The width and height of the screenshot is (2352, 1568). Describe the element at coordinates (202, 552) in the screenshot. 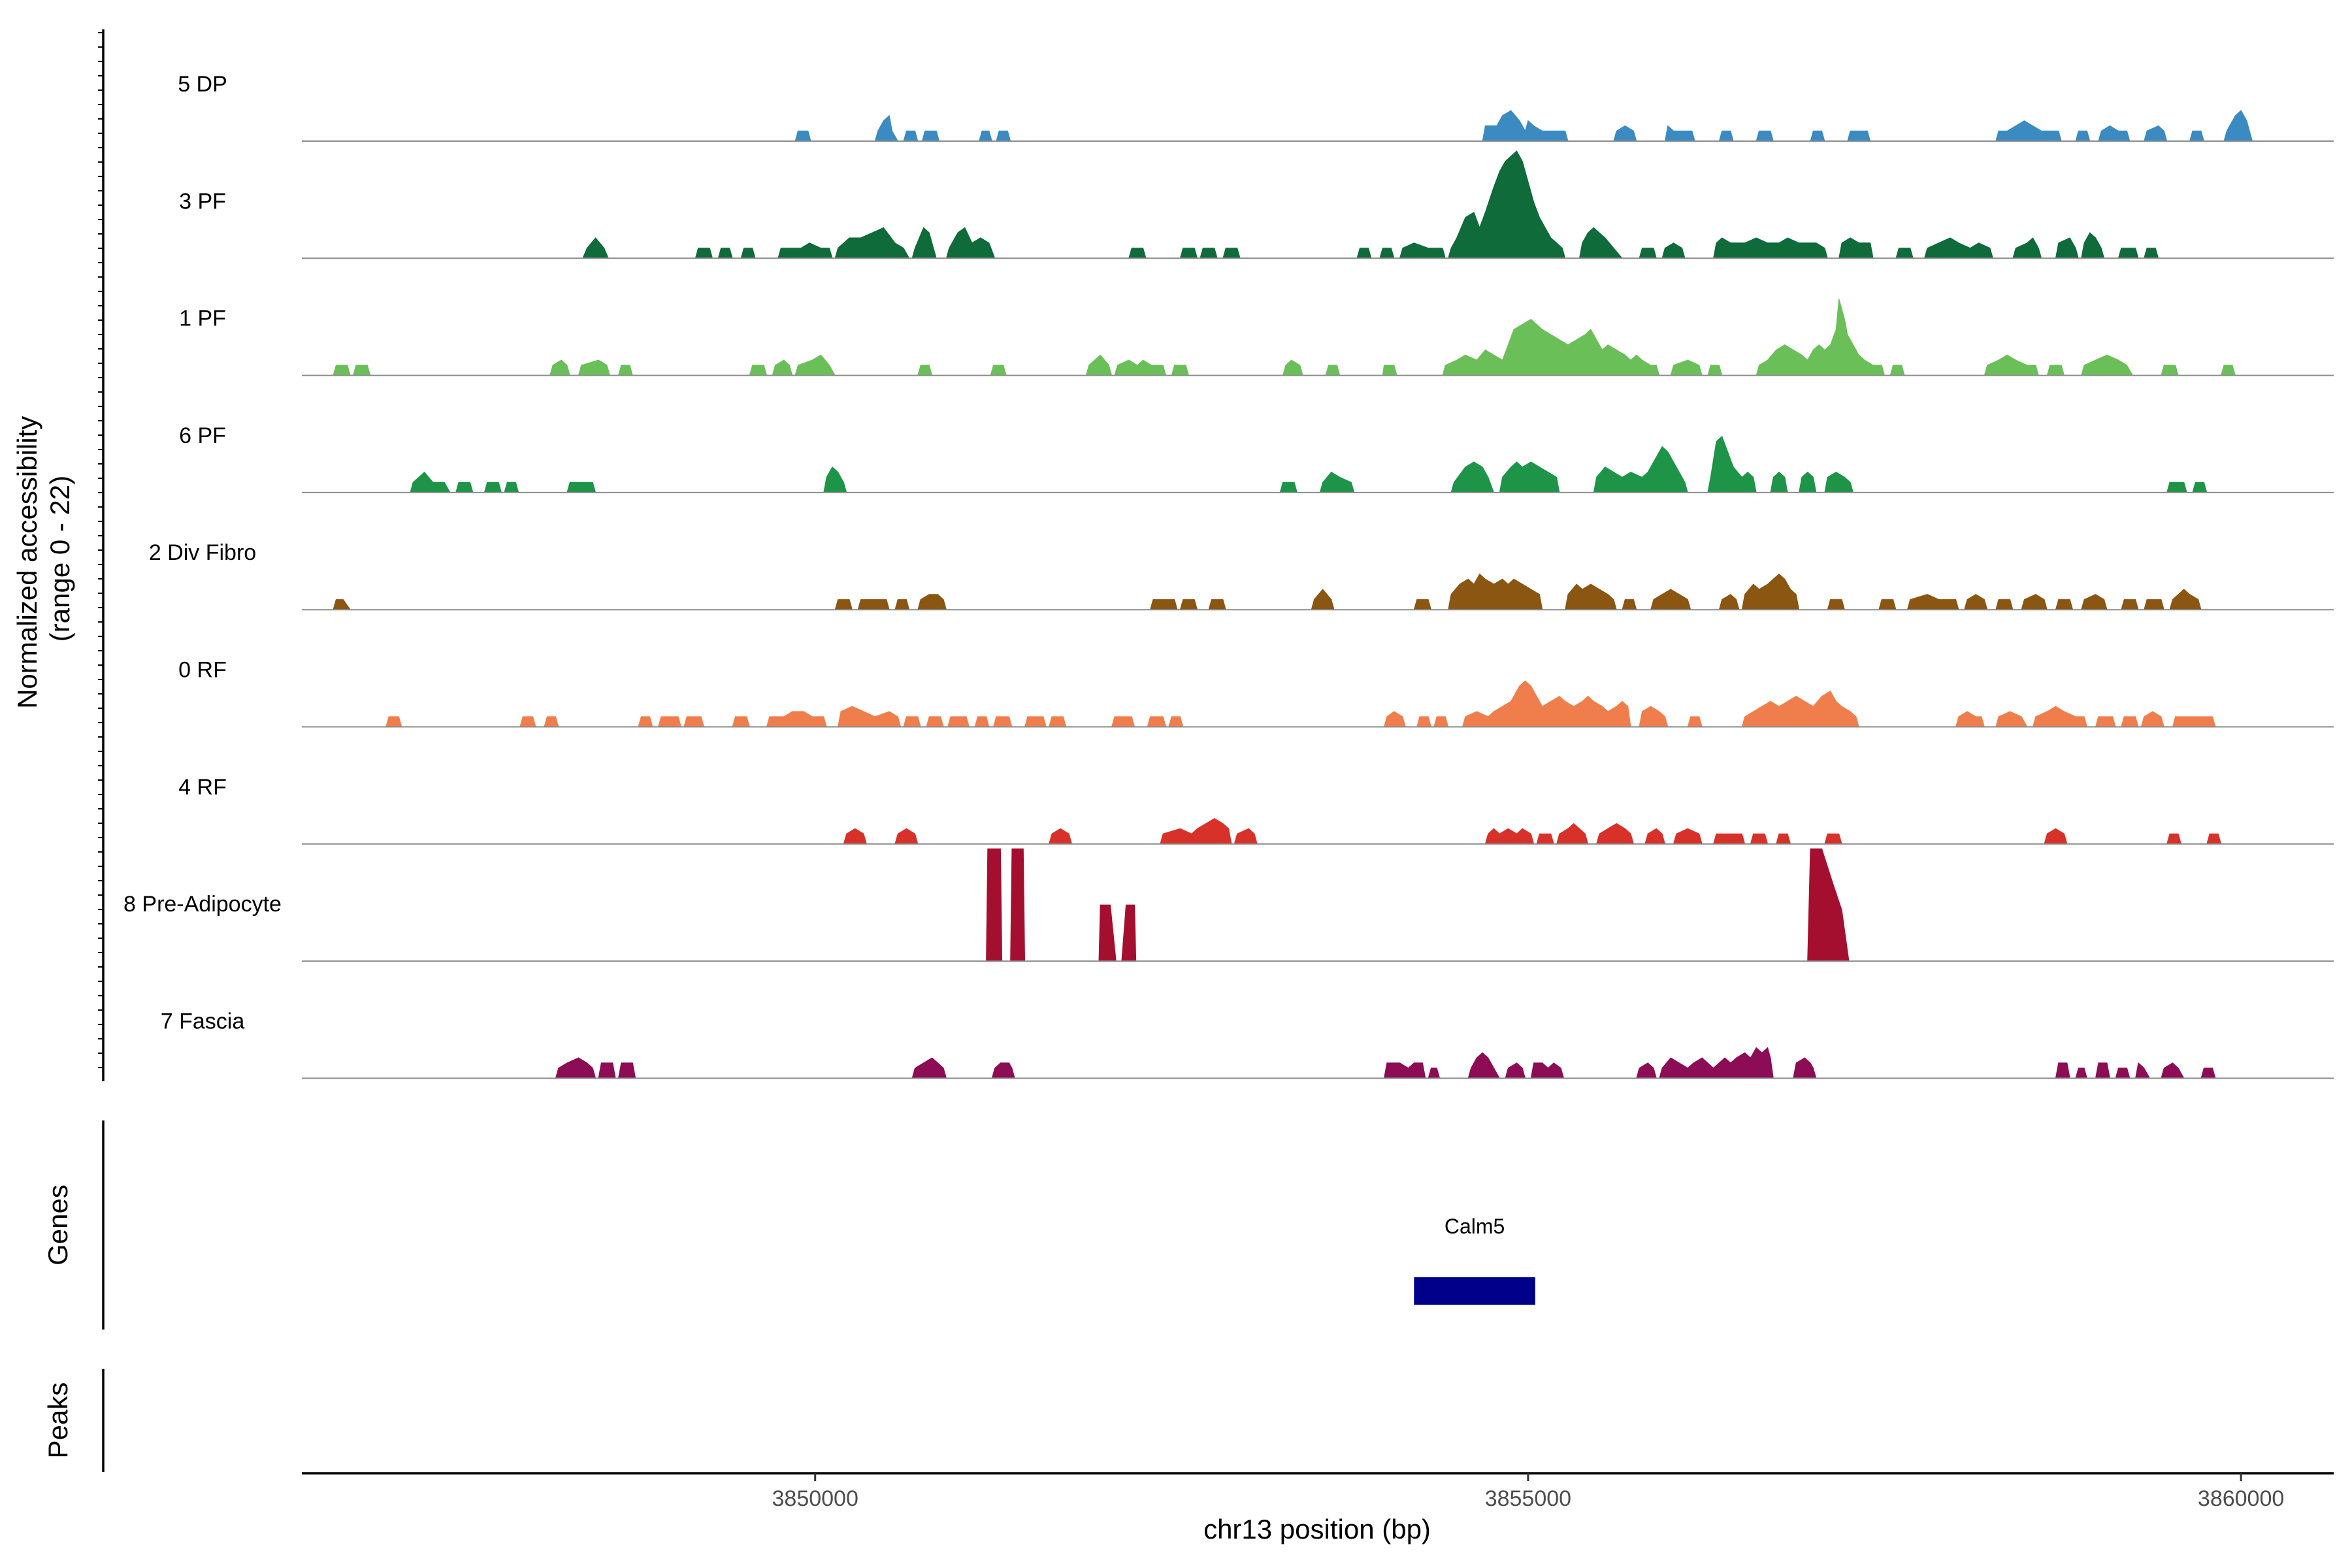

I see `track-label: 2 Div Fibro` at that location.